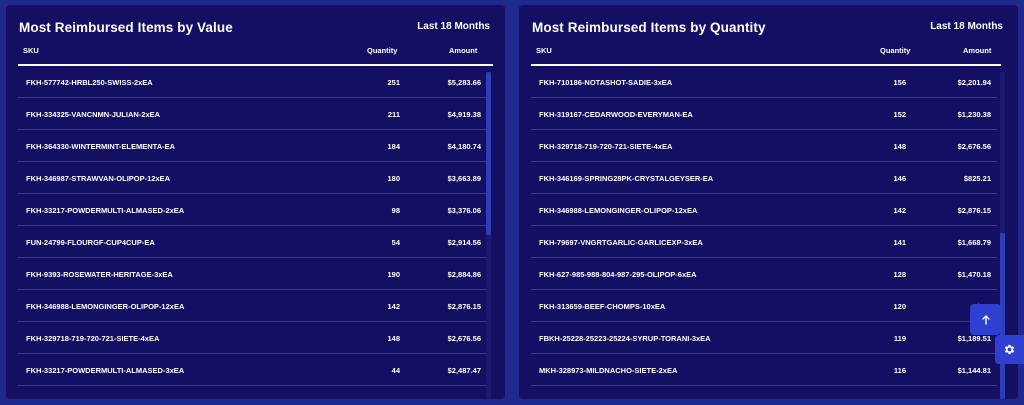 The width and height of the screenshot is (1024, 405). I want to click on row-quantity: 152, so click(899, 114).